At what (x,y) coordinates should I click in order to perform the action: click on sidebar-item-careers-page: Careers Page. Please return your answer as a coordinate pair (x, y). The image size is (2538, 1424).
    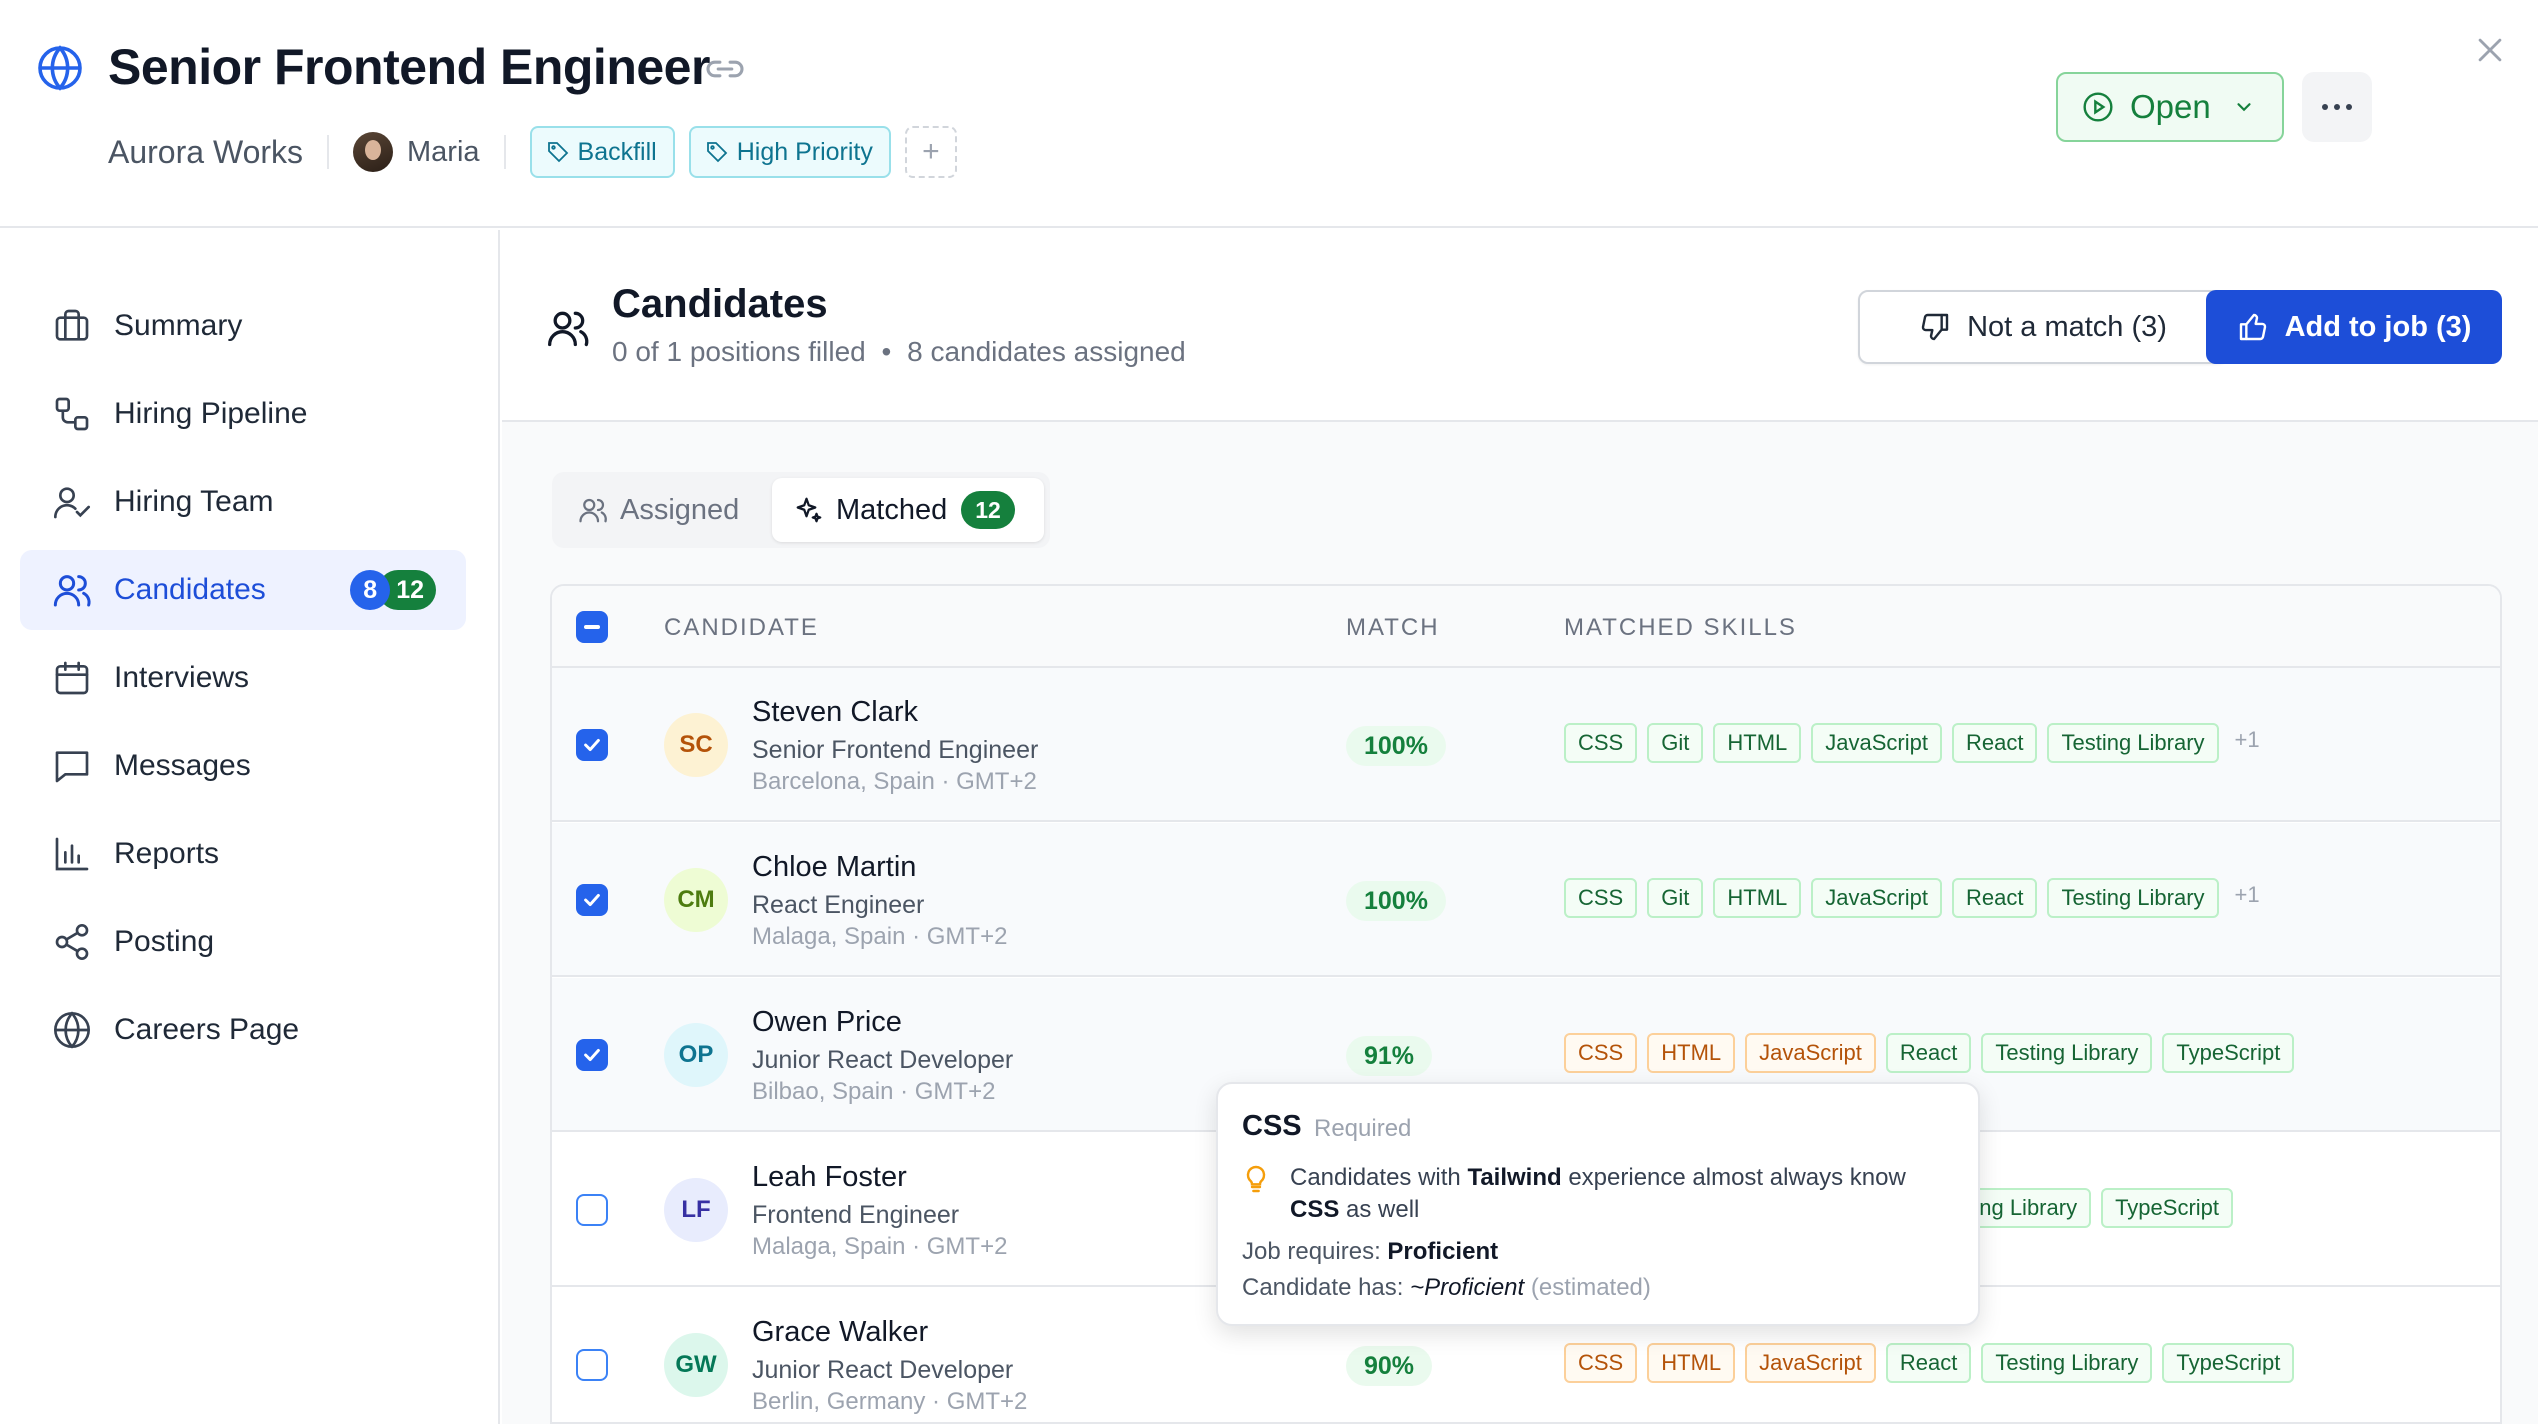
    Looking at the image, I should click on (243, 1030).